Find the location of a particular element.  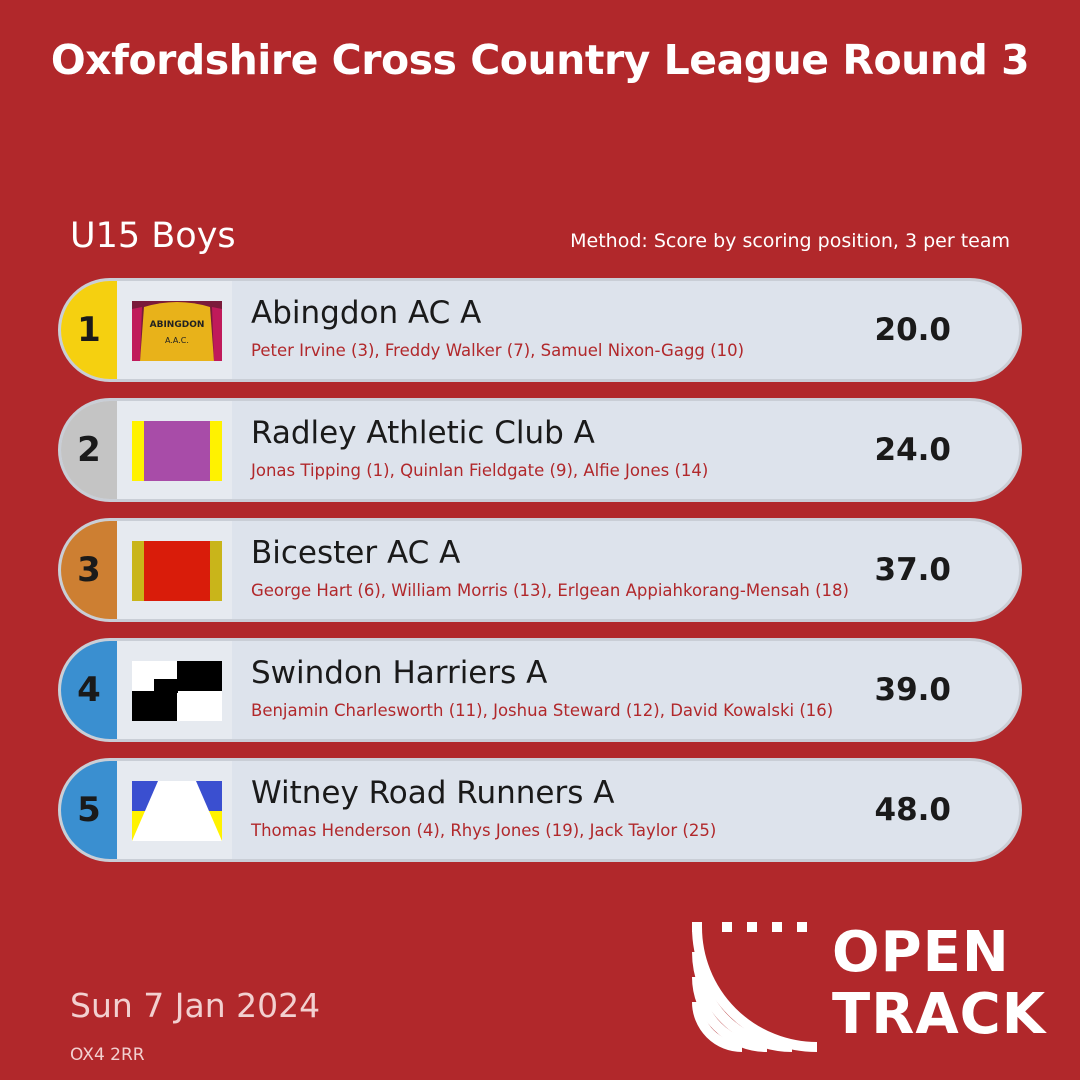

event-date: Sun 7 Jan 2024 is located at coordinates (195, 1005).